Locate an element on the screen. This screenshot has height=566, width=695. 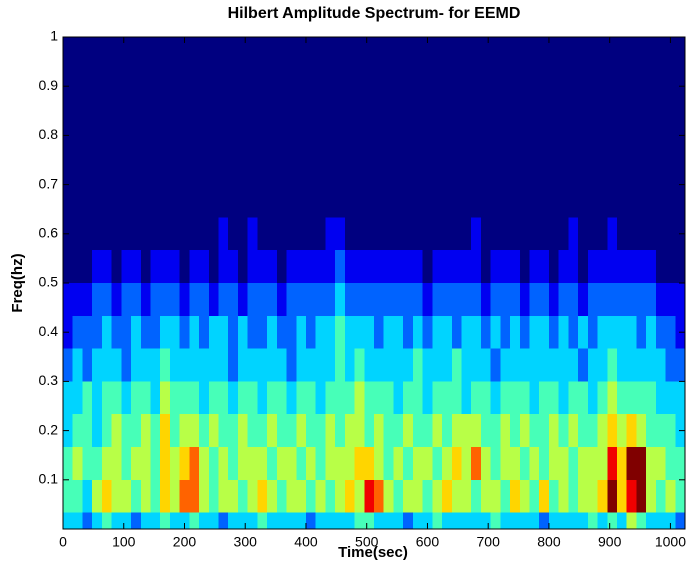
x-tick-label: 200 is located at coordinates (185, 542).